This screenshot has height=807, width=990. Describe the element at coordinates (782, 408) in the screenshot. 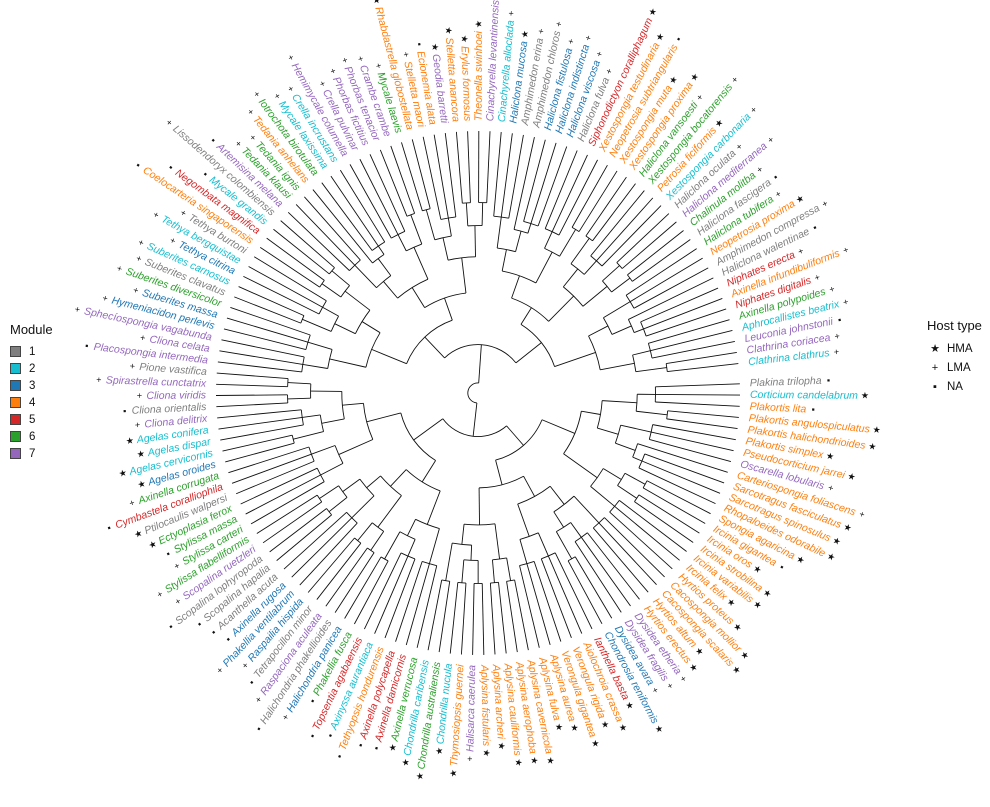

I see `tip: Plakortis lita ▪` at that location.